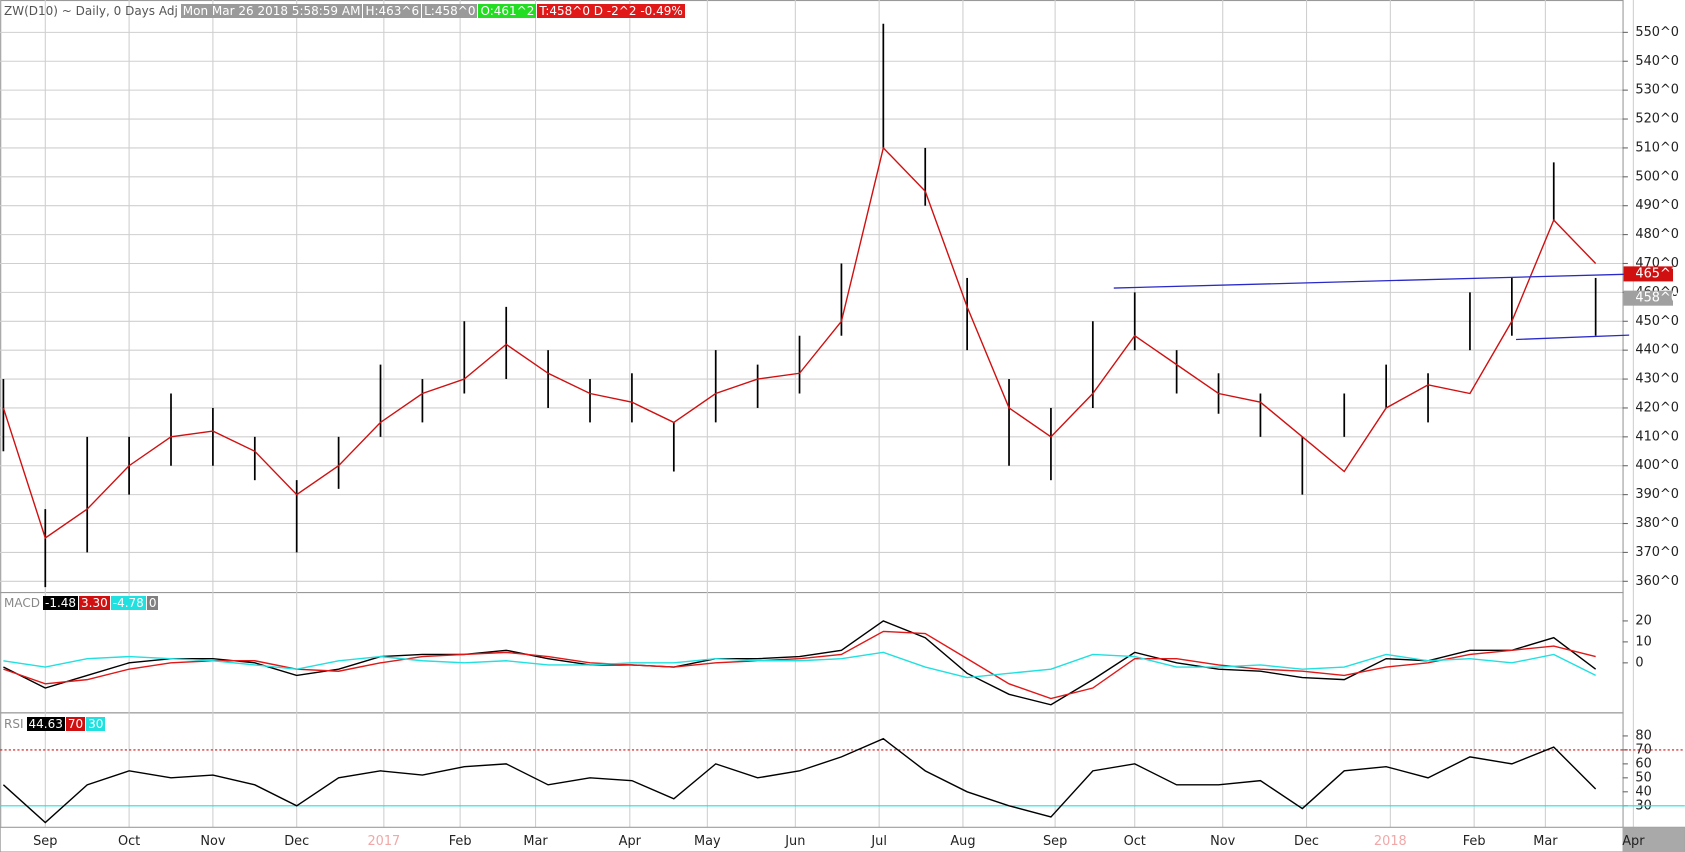  Describe the element at coordinates (1657, 234) in the screenshot. I see `y-tick-label: 480^0` at that location.